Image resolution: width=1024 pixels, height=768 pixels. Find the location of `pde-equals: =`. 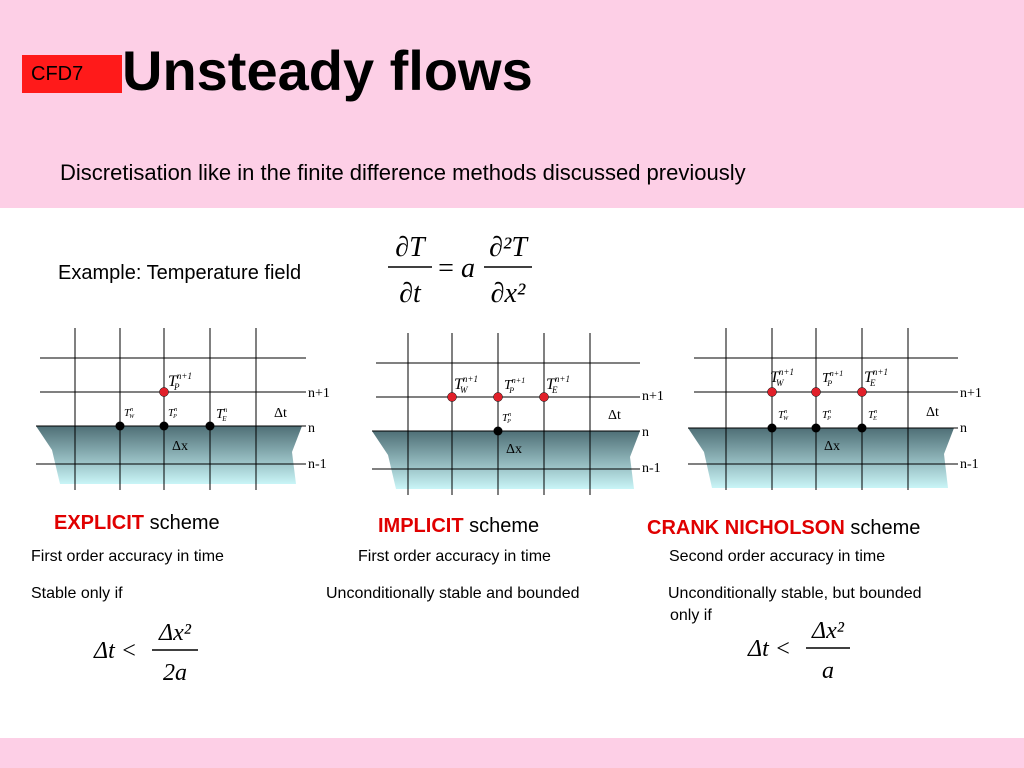

pde-equals: = is located at coordinates (446, 268).